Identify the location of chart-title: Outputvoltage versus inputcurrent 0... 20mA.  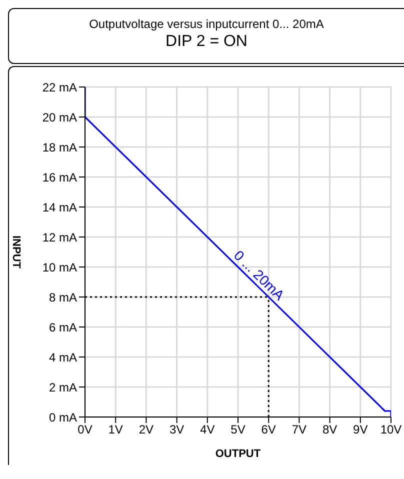
(206, 24).